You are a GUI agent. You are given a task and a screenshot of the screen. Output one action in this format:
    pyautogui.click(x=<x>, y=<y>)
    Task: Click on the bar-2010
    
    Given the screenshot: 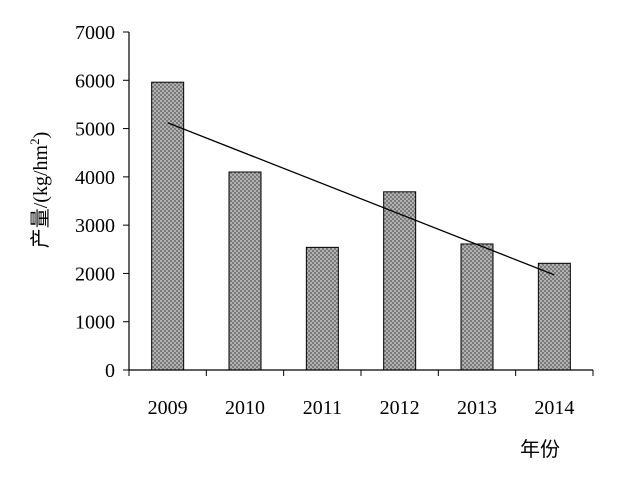 What is the action you would take?
    pyautogui.click(x=245, y=271)
    